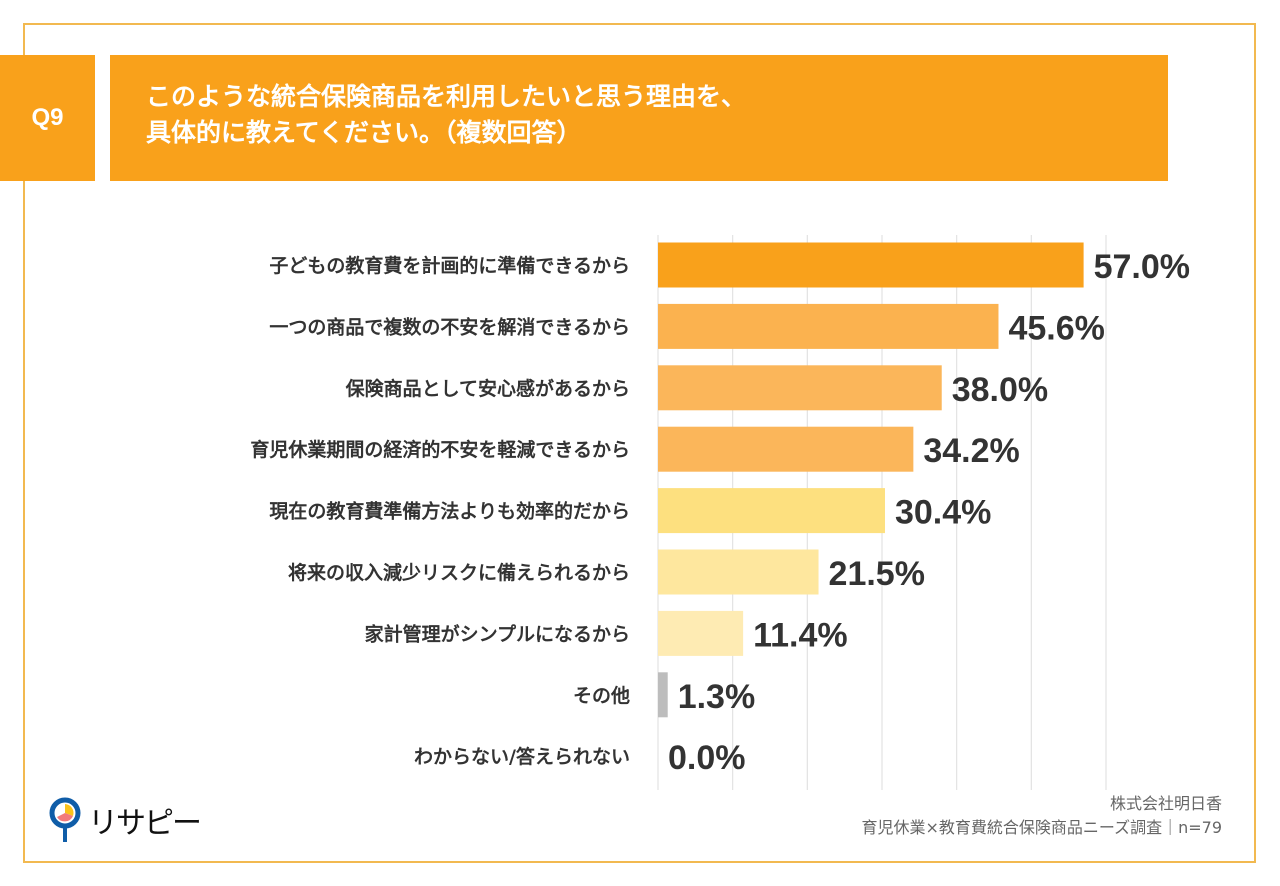 The image size is (1280, 886). I want to click on value-label: 21.5%, so click(877, 574).